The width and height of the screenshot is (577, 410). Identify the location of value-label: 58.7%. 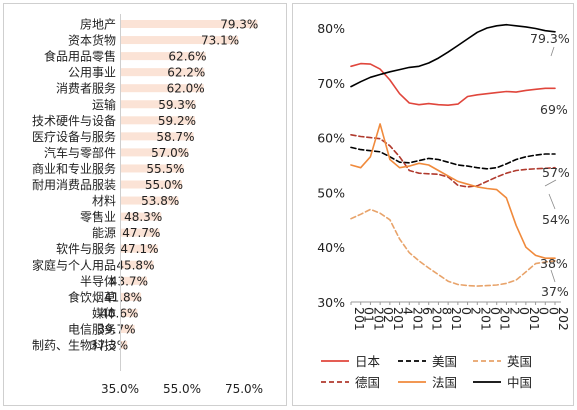
(175, 137).